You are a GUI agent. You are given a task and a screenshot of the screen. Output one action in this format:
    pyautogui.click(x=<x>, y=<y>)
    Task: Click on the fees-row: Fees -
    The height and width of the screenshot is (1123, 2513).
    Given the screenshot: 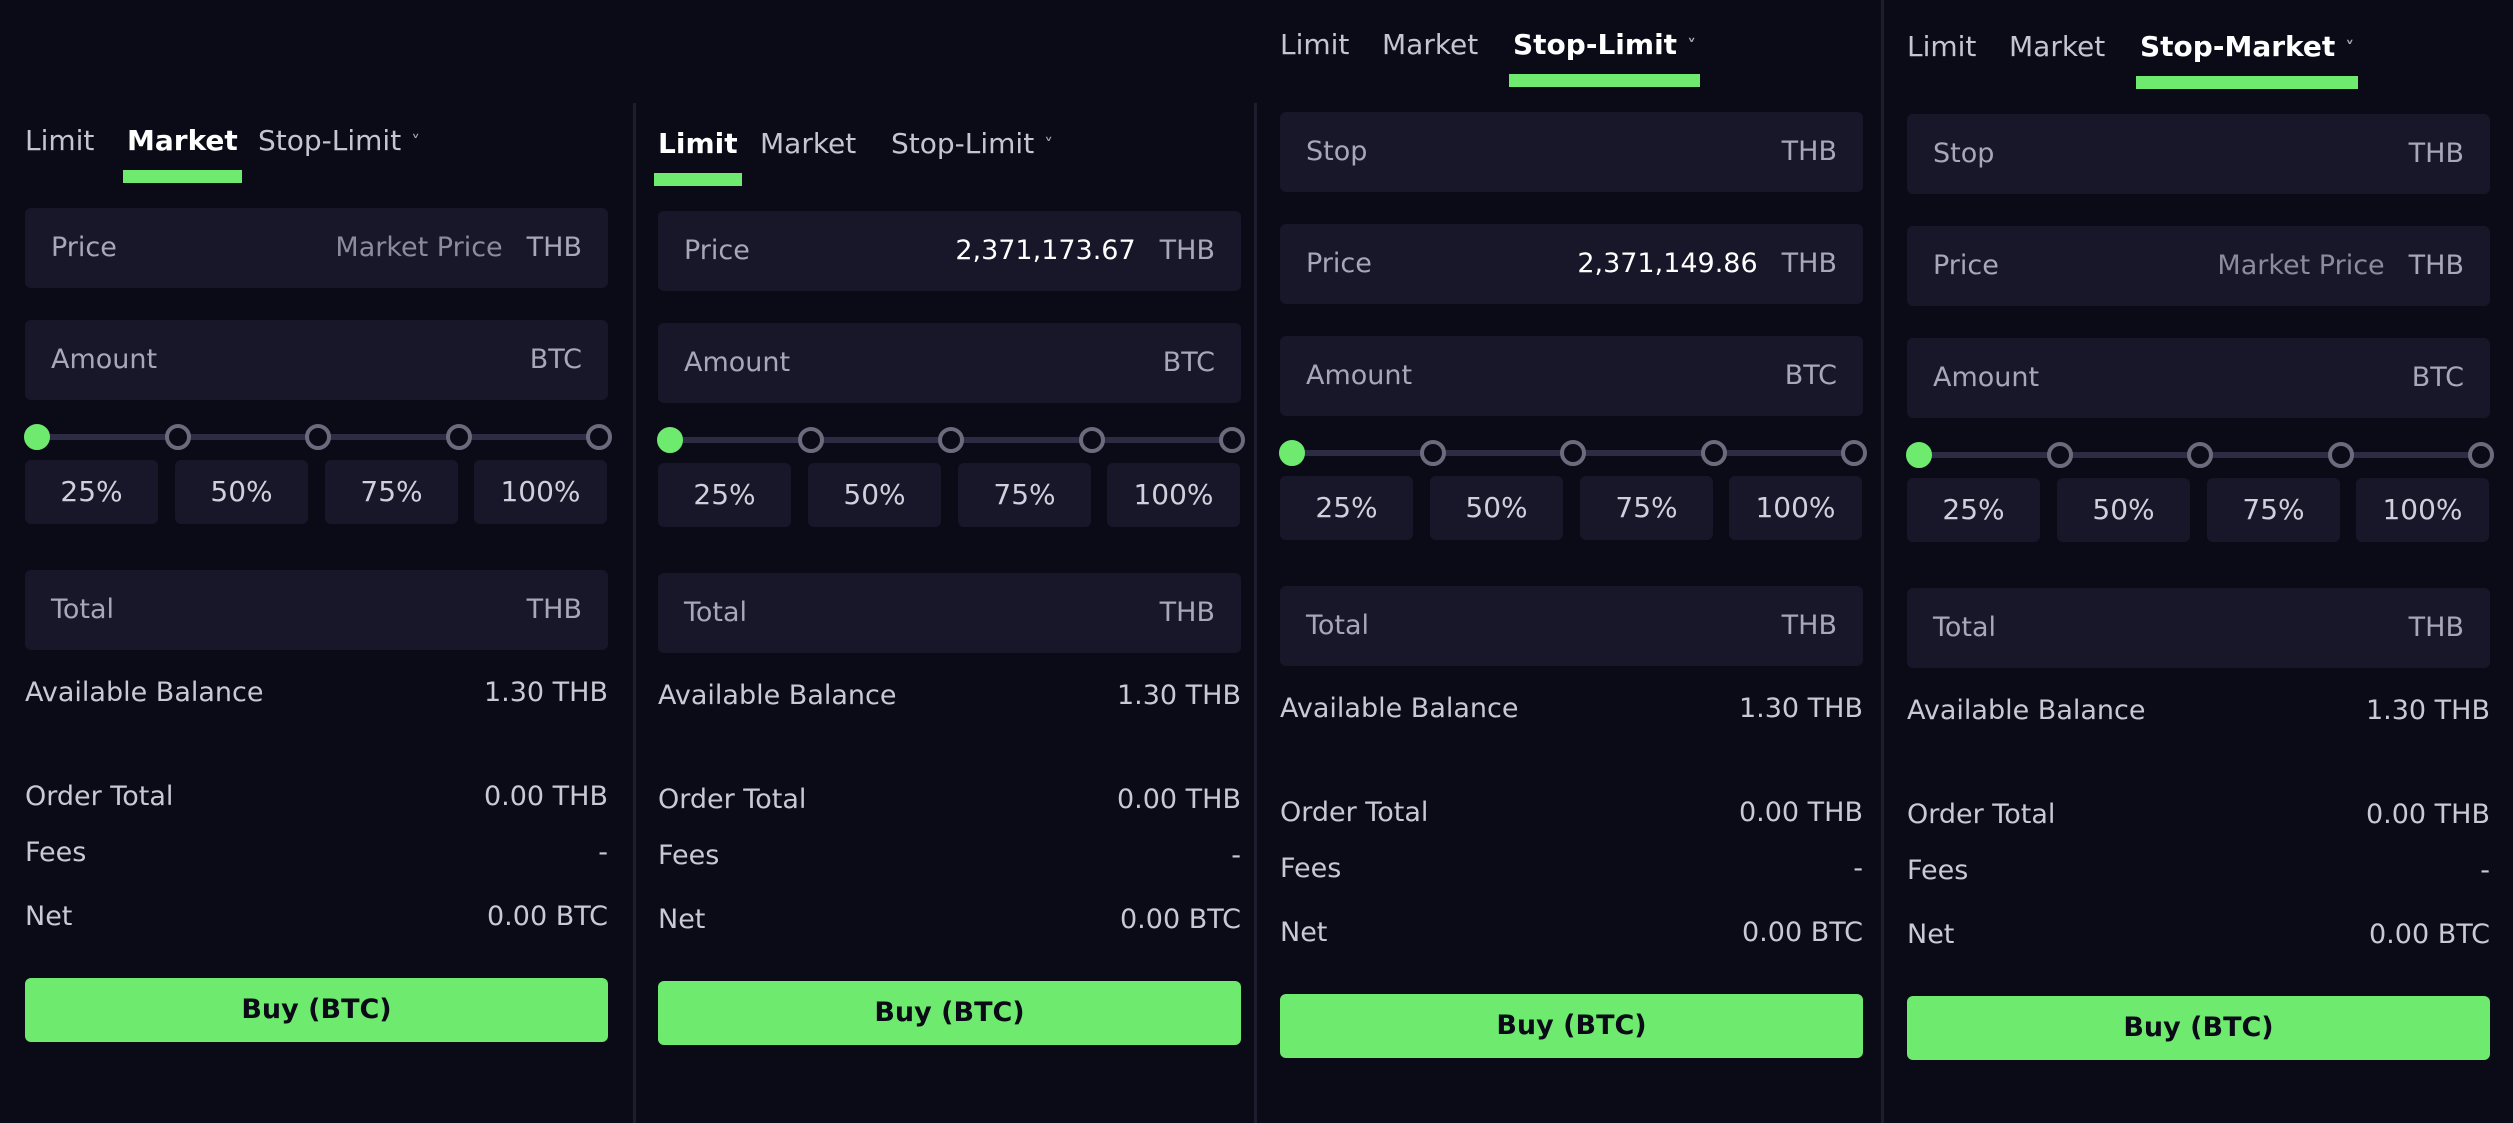 What is the action you would take?
    pyautogui.click(x=1571, y=868)
    